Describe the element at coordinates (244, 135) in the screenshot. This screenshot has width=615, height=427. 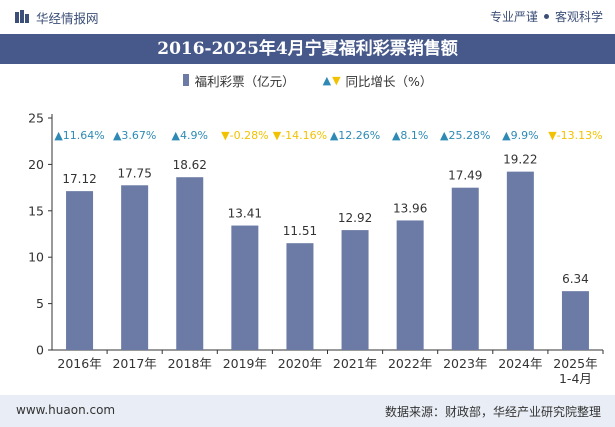
I see `growth-label: ▼-0.28%` at that location.